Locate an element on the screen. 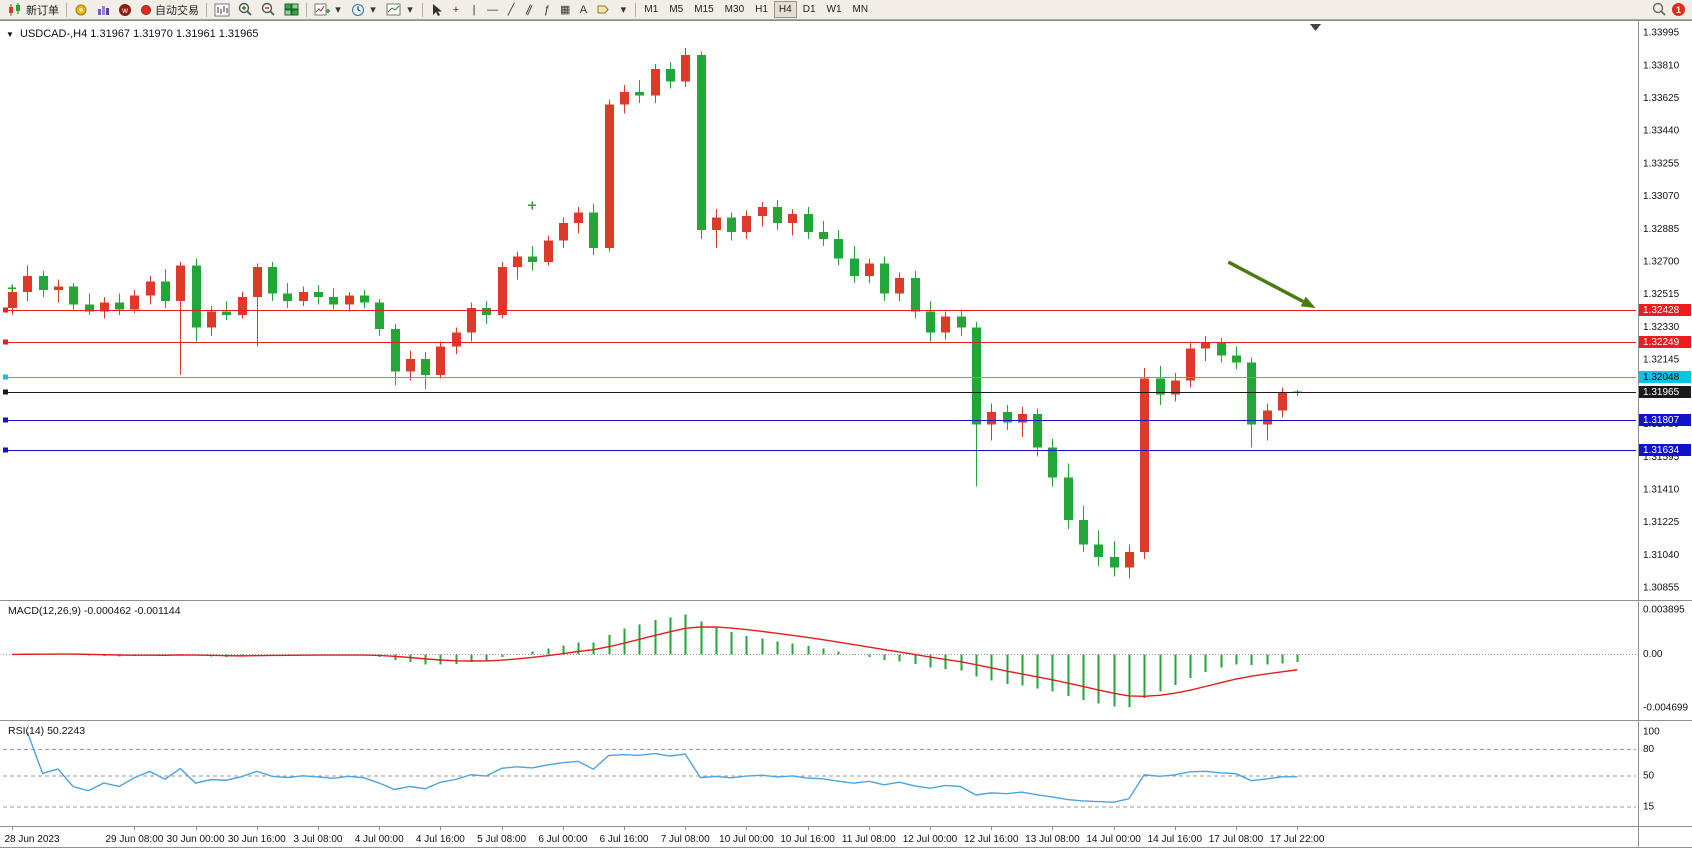 Image resolution: width=1692 pixels, height=853 pixels. shapes-icon: ▦ is located at coordinates (565, 9).